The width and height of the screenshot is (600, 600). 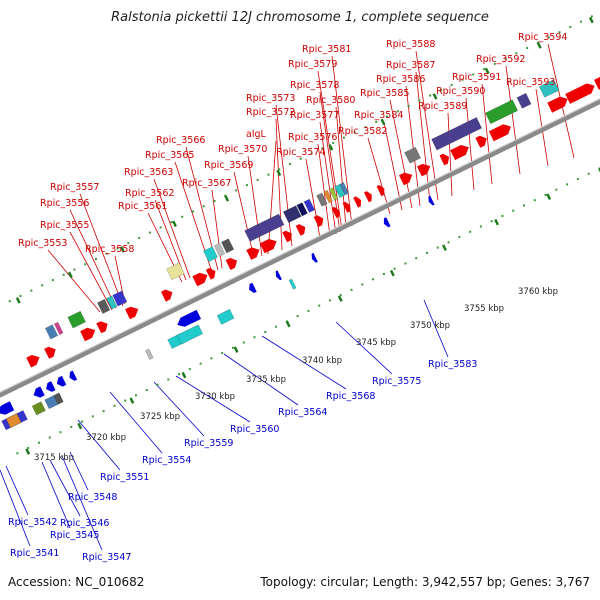 I want to click on gene-label-reverse: Rpic_3559, so click(x=208, y=443).